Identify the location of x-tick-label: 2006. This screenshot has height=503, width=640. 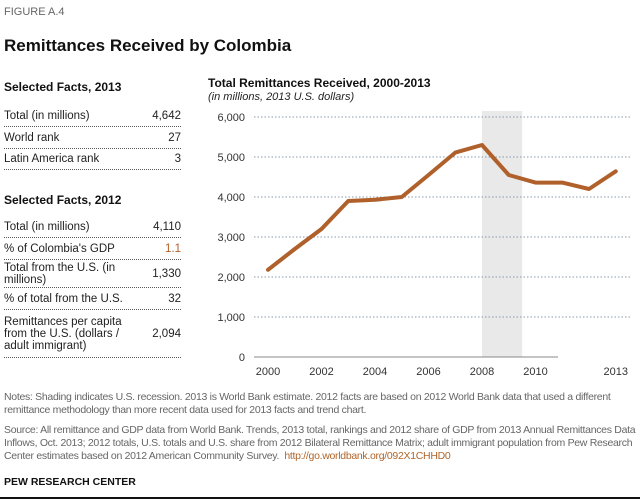
(428, 372).